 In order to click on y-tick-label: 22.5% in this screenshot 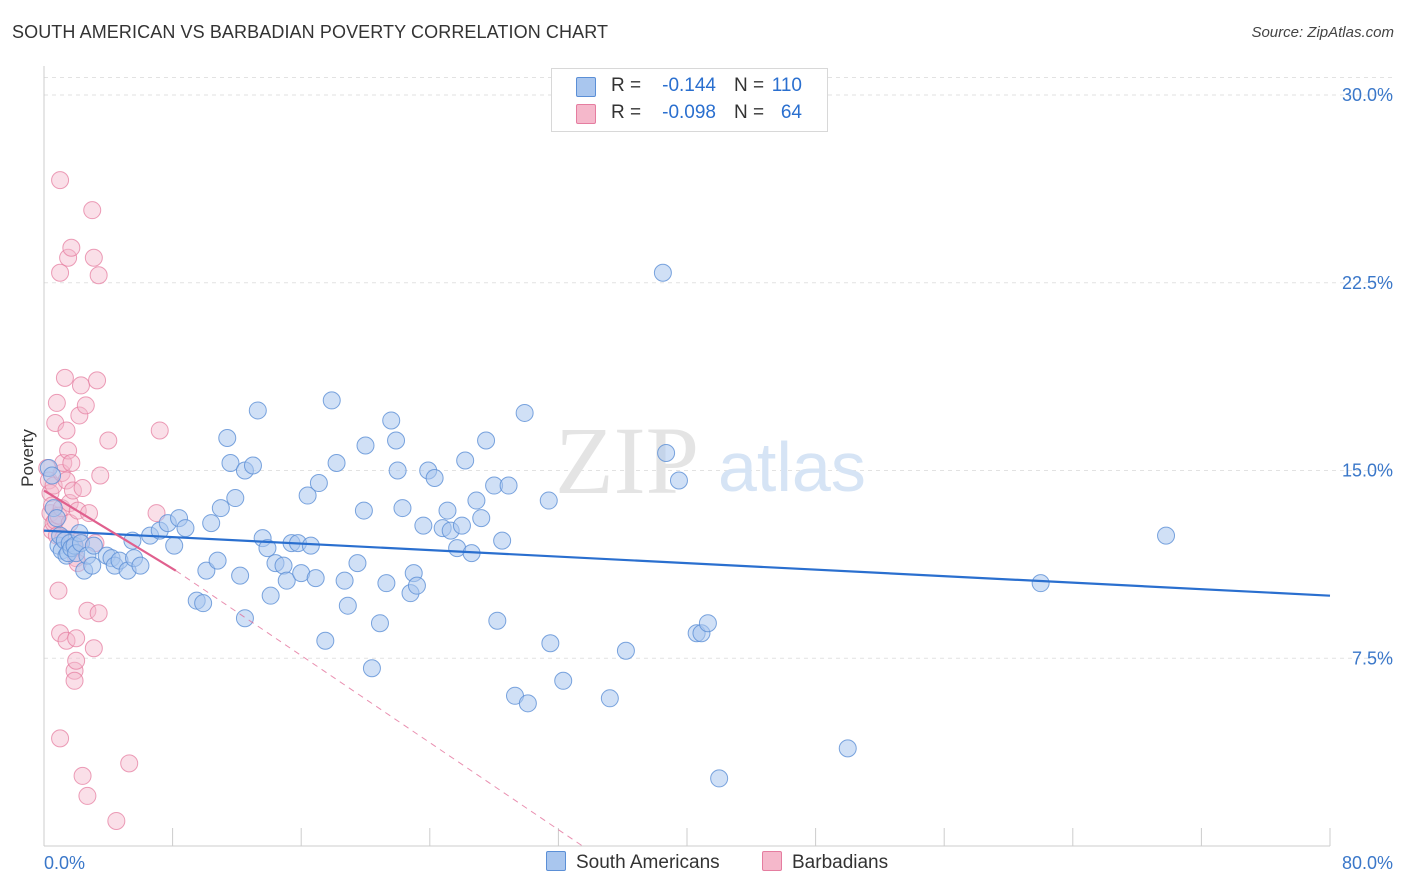, I will do `click(1367, 283)`.